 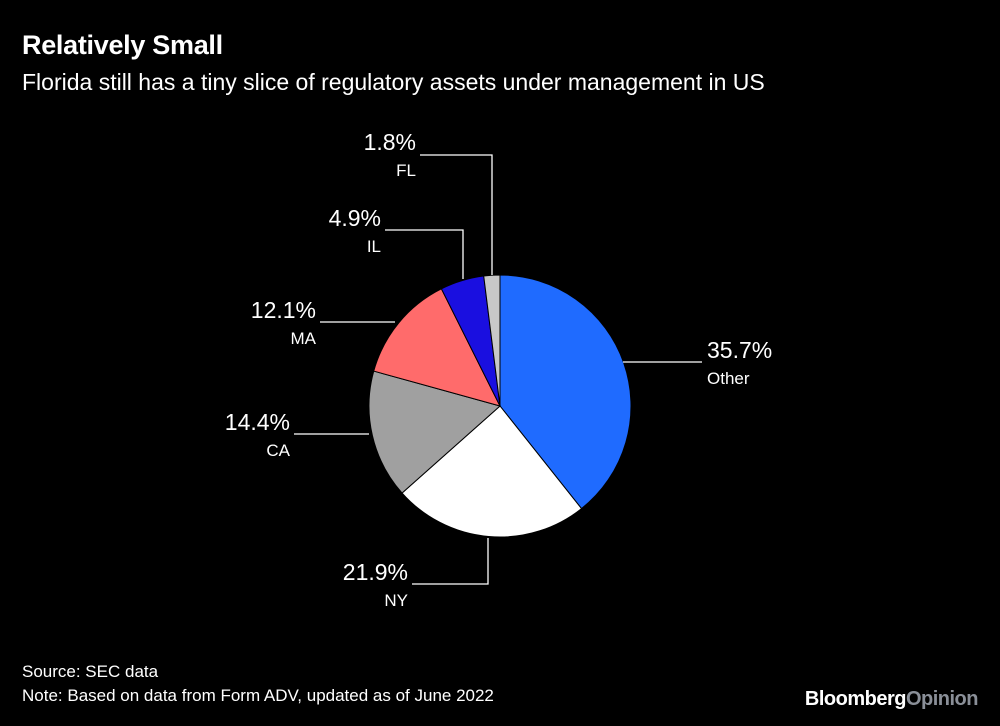 What do you see at coordinates (565, 392) in the screenshot?
I see `pie-slice-other` at bounding box center [565, 392].